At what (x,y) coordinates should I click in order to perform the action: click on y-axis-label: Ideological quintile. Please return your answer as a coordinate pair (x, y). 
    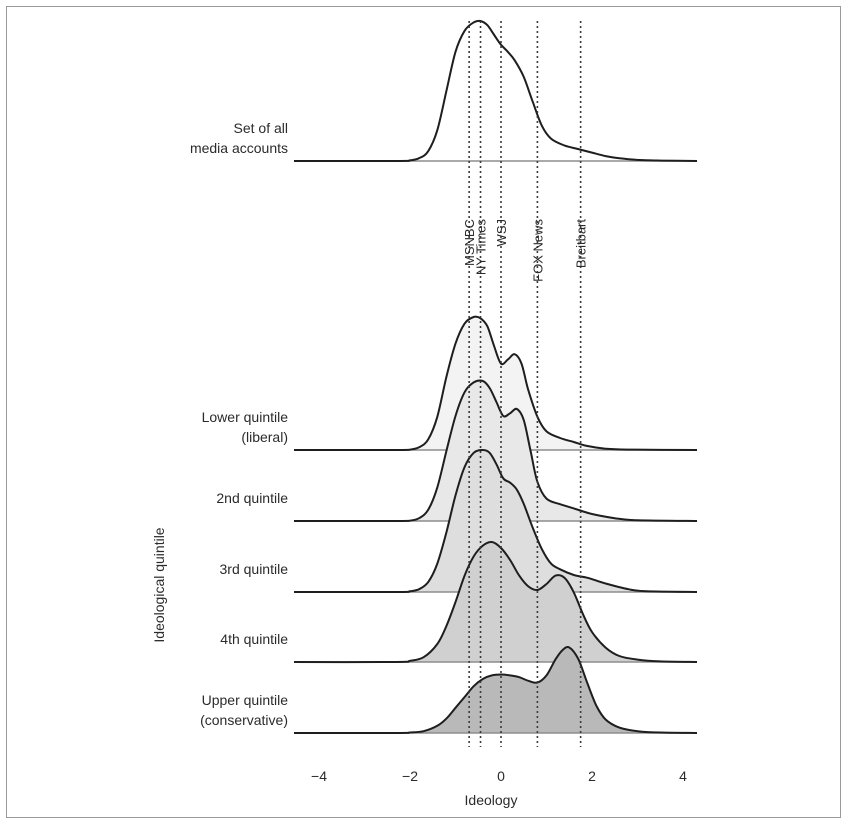
    Looking at the image, I should click on (159, 584).